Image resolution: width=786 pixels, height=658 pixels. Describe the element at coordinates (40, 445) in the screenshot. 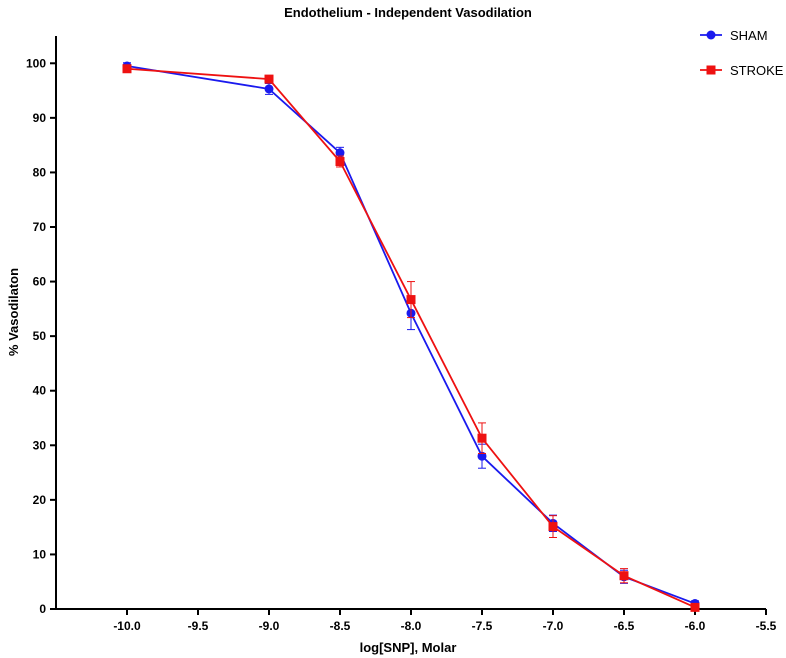

I see `y-tick-label: 30` at that location.